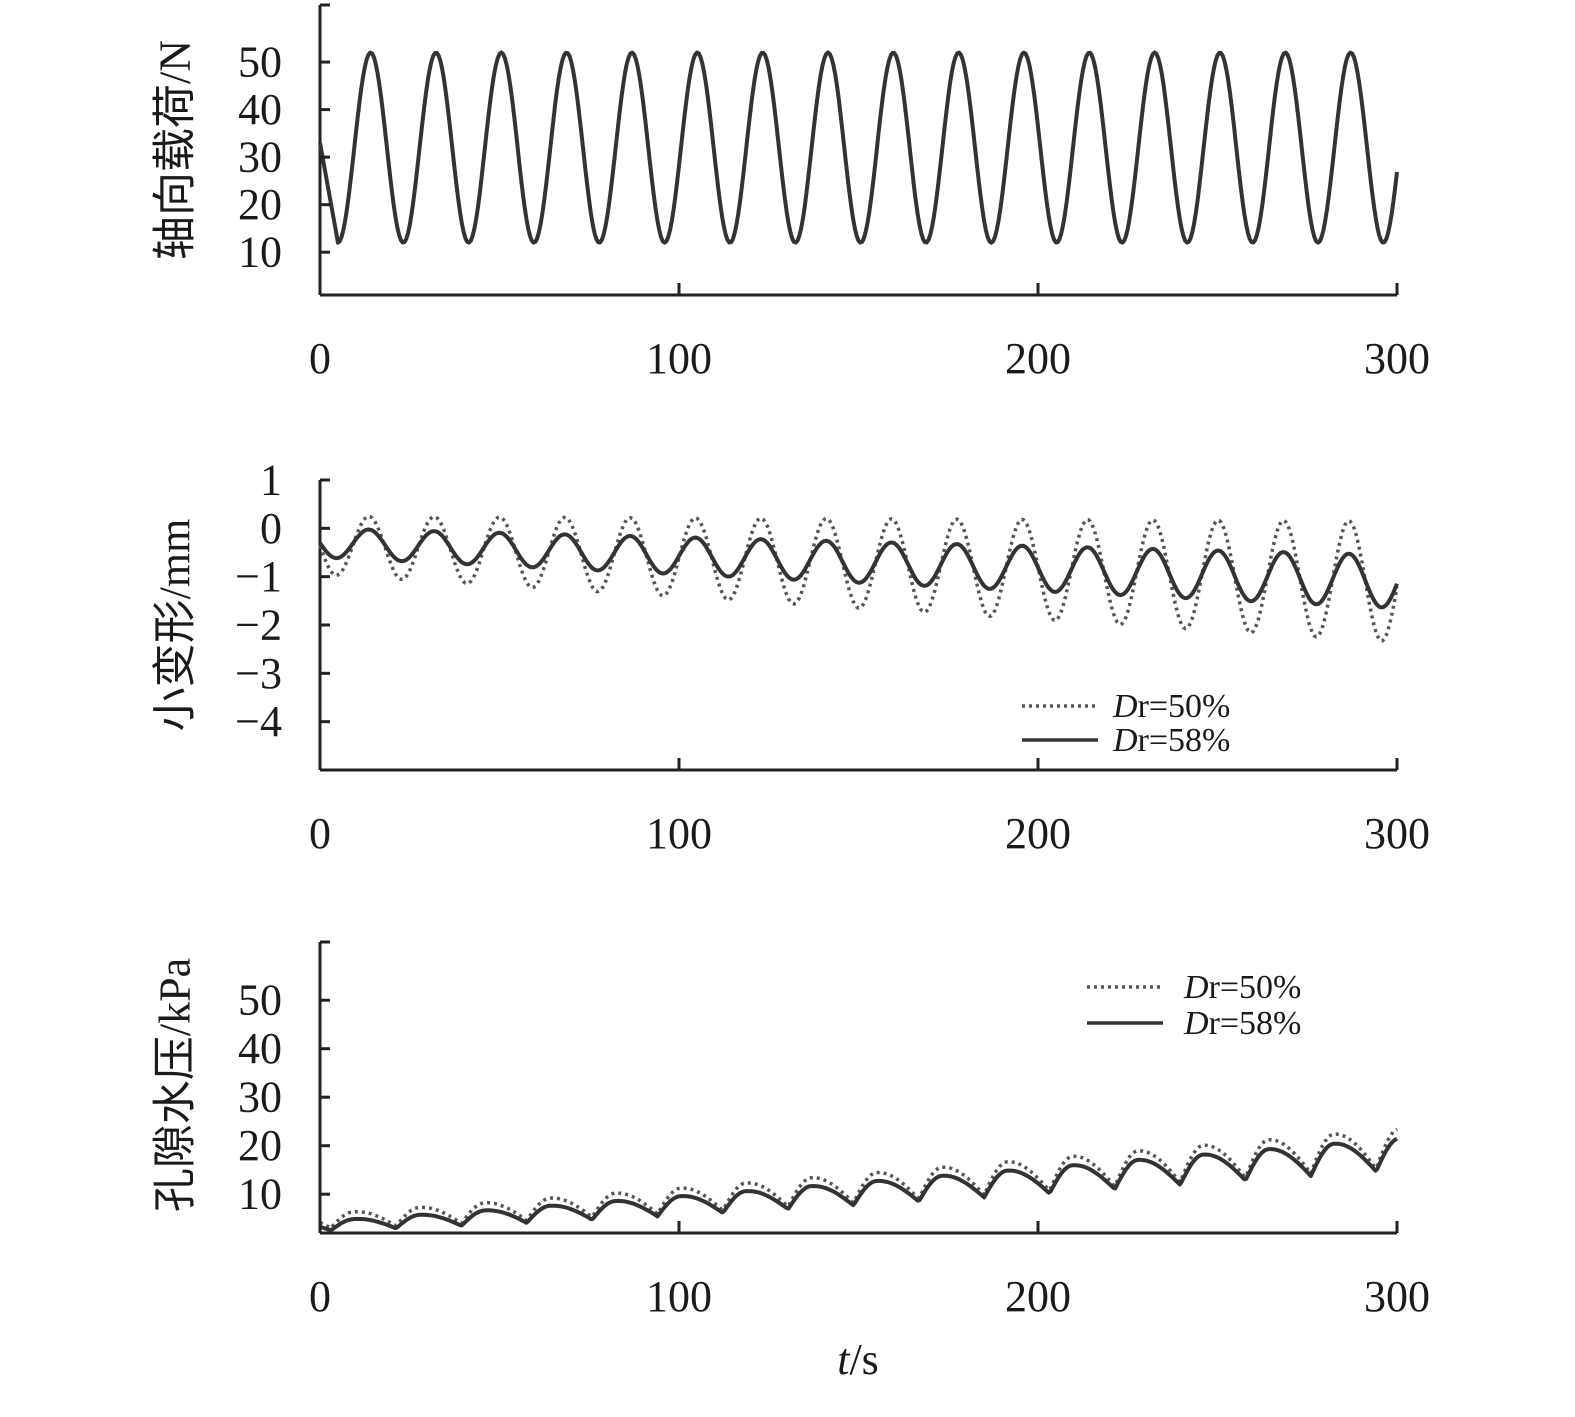 This screenshot has height=1417, width=1575. Describe the element at coordinates (1397, 358) in the screenshot. I see `axial-load-x-tick-label: 300` at that location.